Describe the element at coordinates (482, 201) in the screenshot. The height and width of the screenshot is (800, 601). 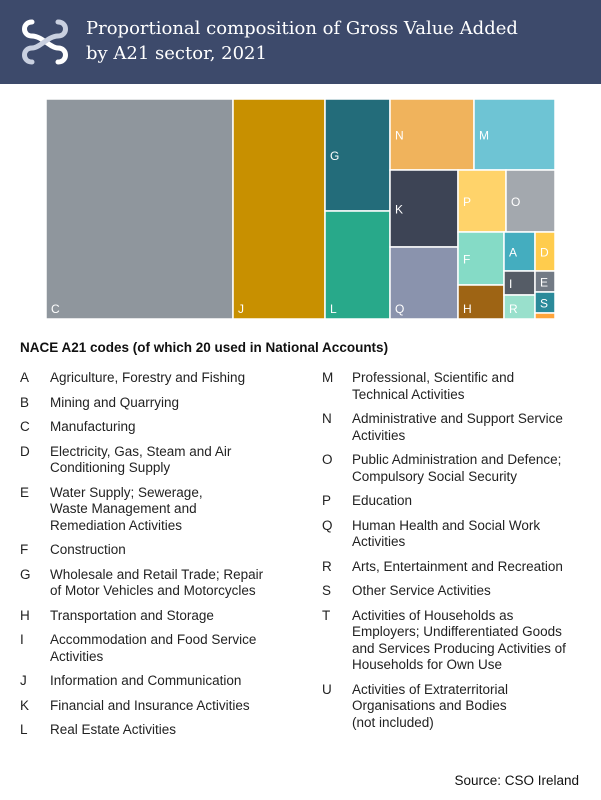
I see `treemap-tile-p` at that location.